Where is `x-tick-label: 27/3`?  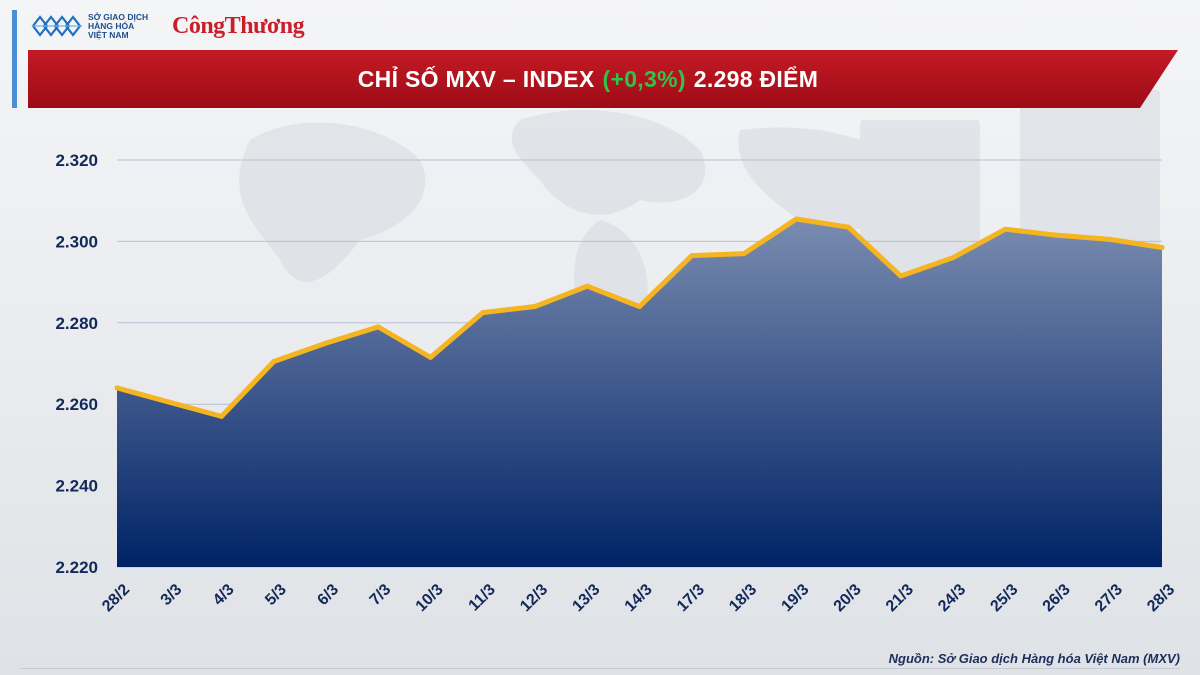 x-tick-label: 27/3 is located at coordinates (1109, 598).